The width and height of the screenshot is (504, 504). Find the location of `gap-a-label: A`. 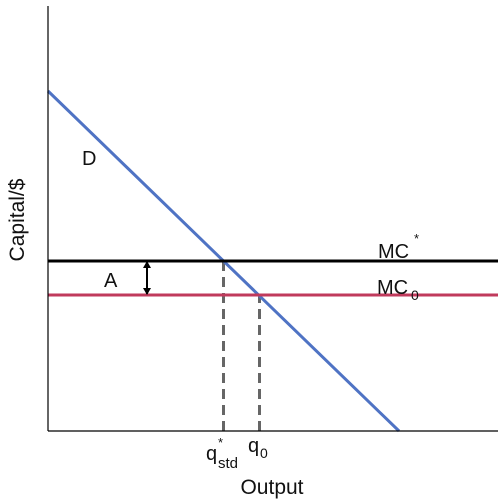

gap-a-label: A is located at coordinates (111, 281).